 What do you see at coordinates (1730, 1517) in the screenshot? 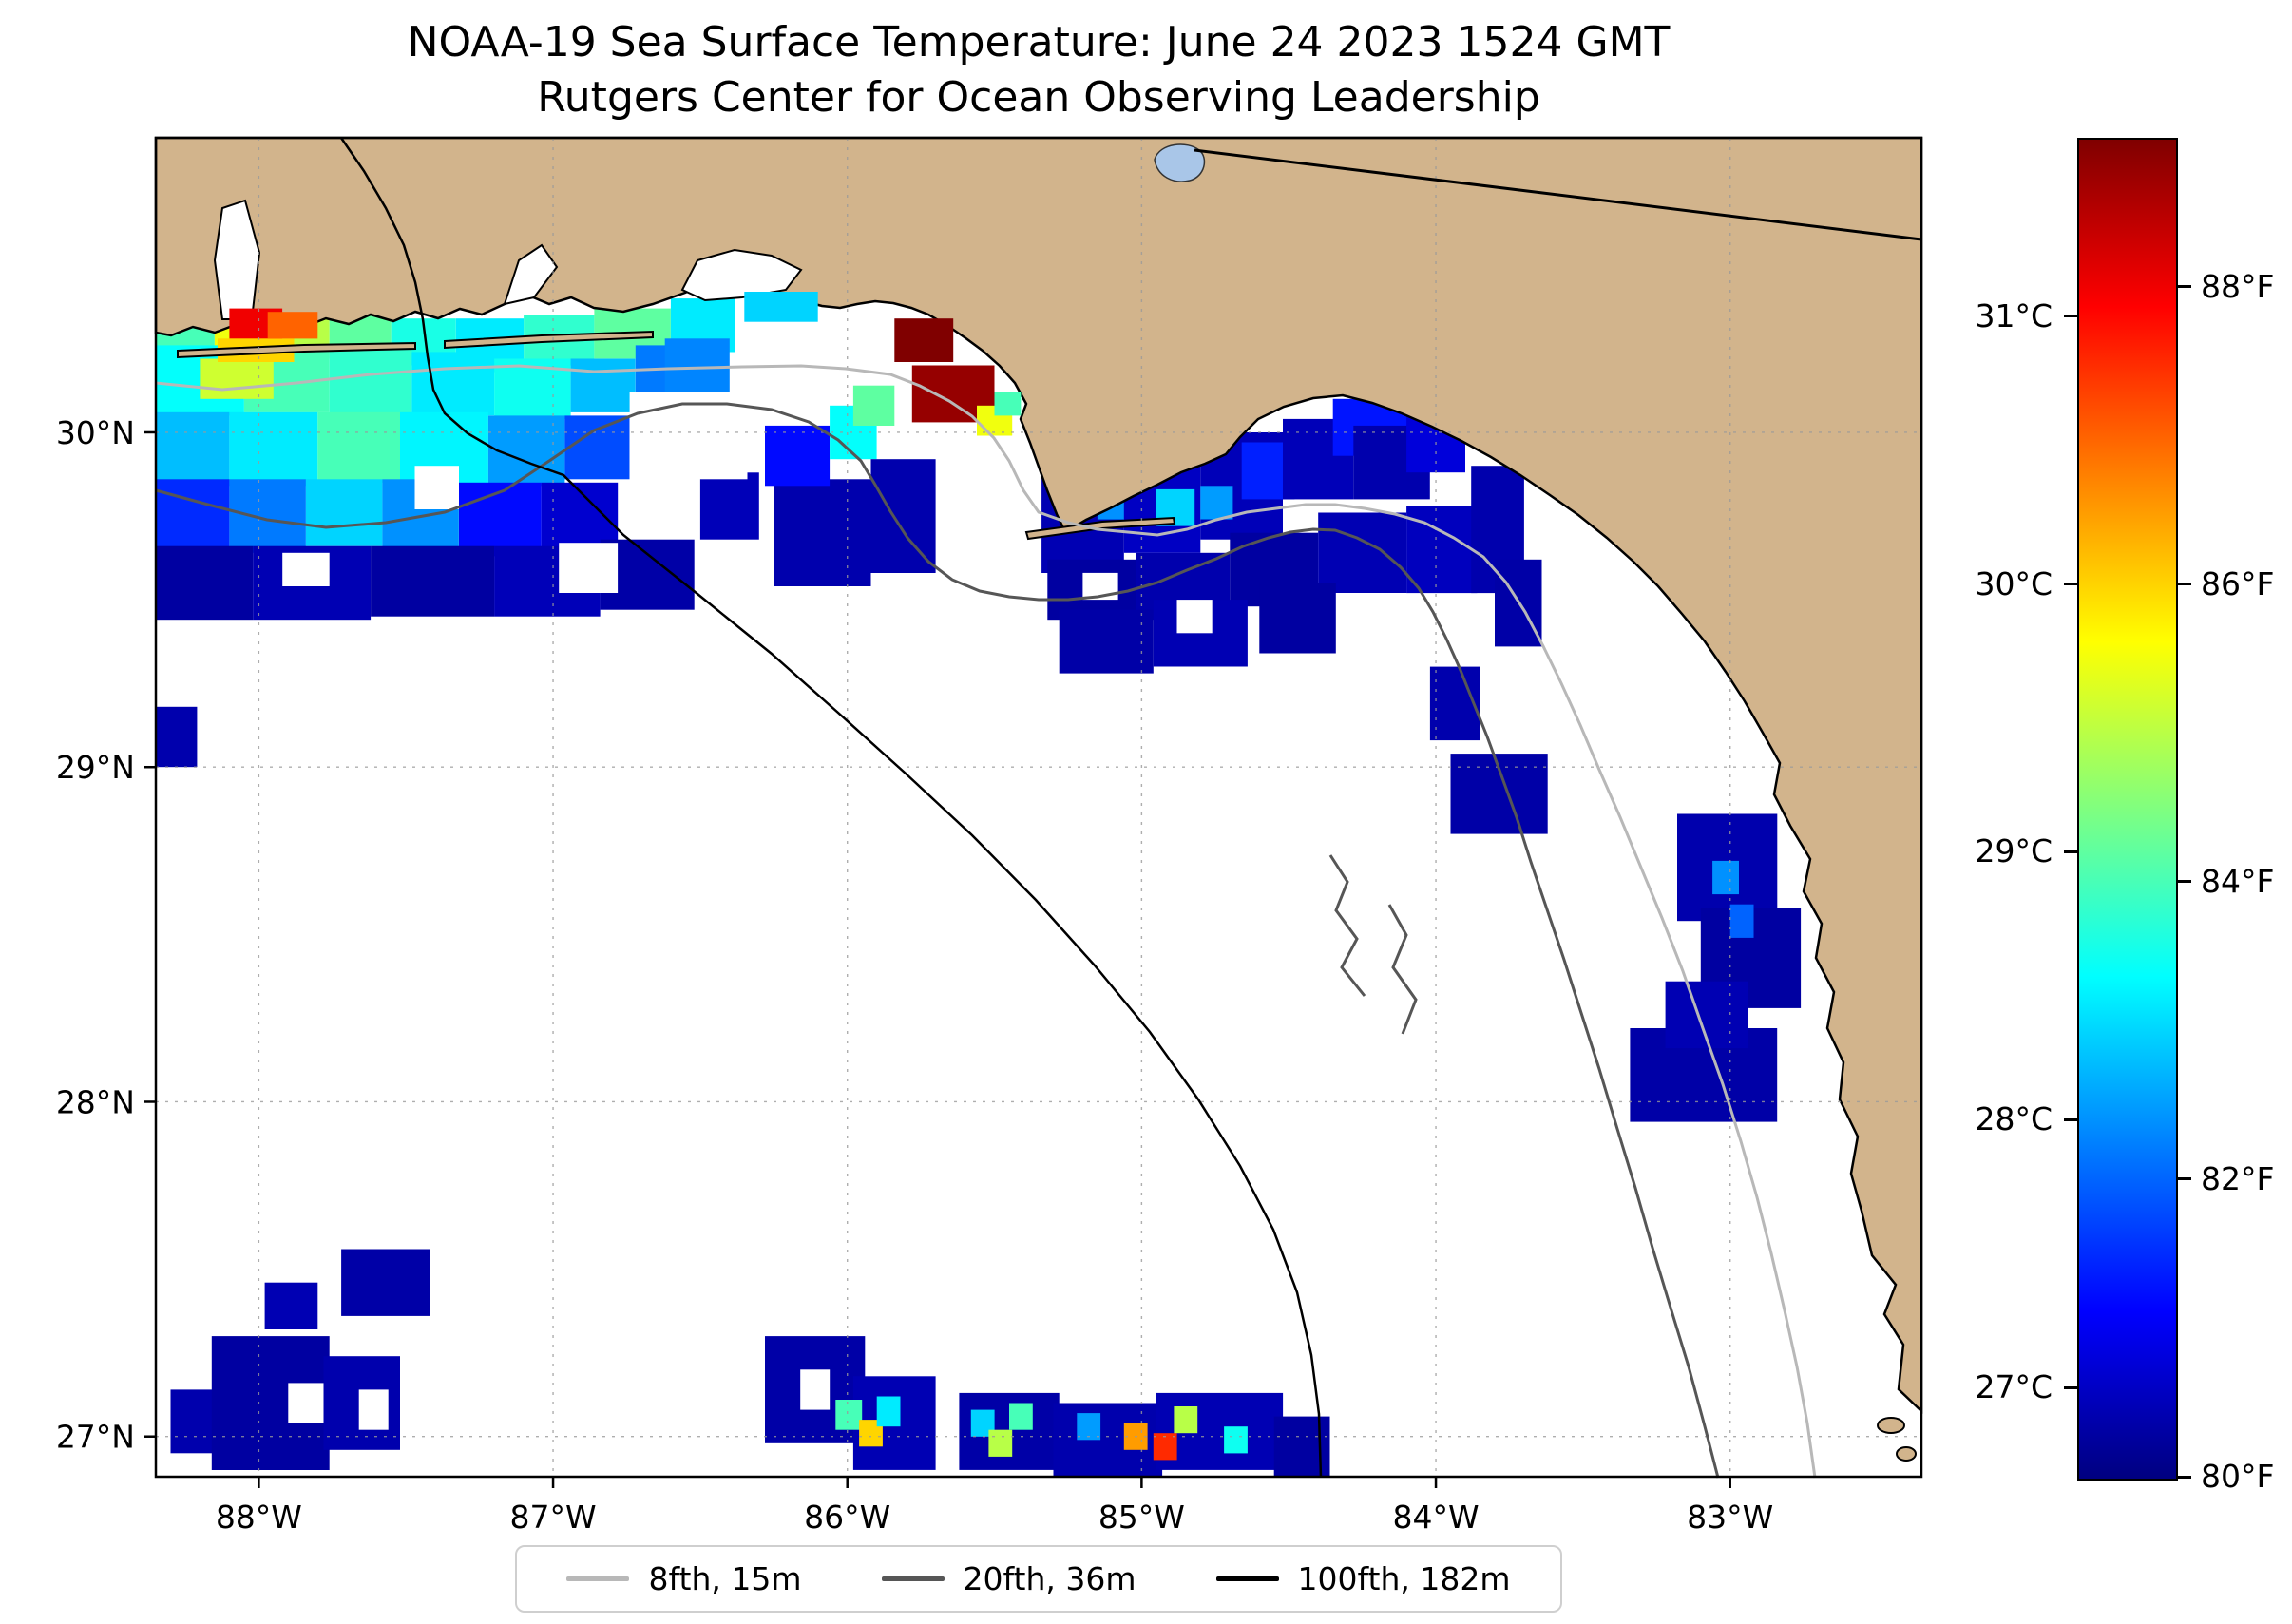
I see `x-tick-label: 83°W` at bounding box center [1730, 1517].